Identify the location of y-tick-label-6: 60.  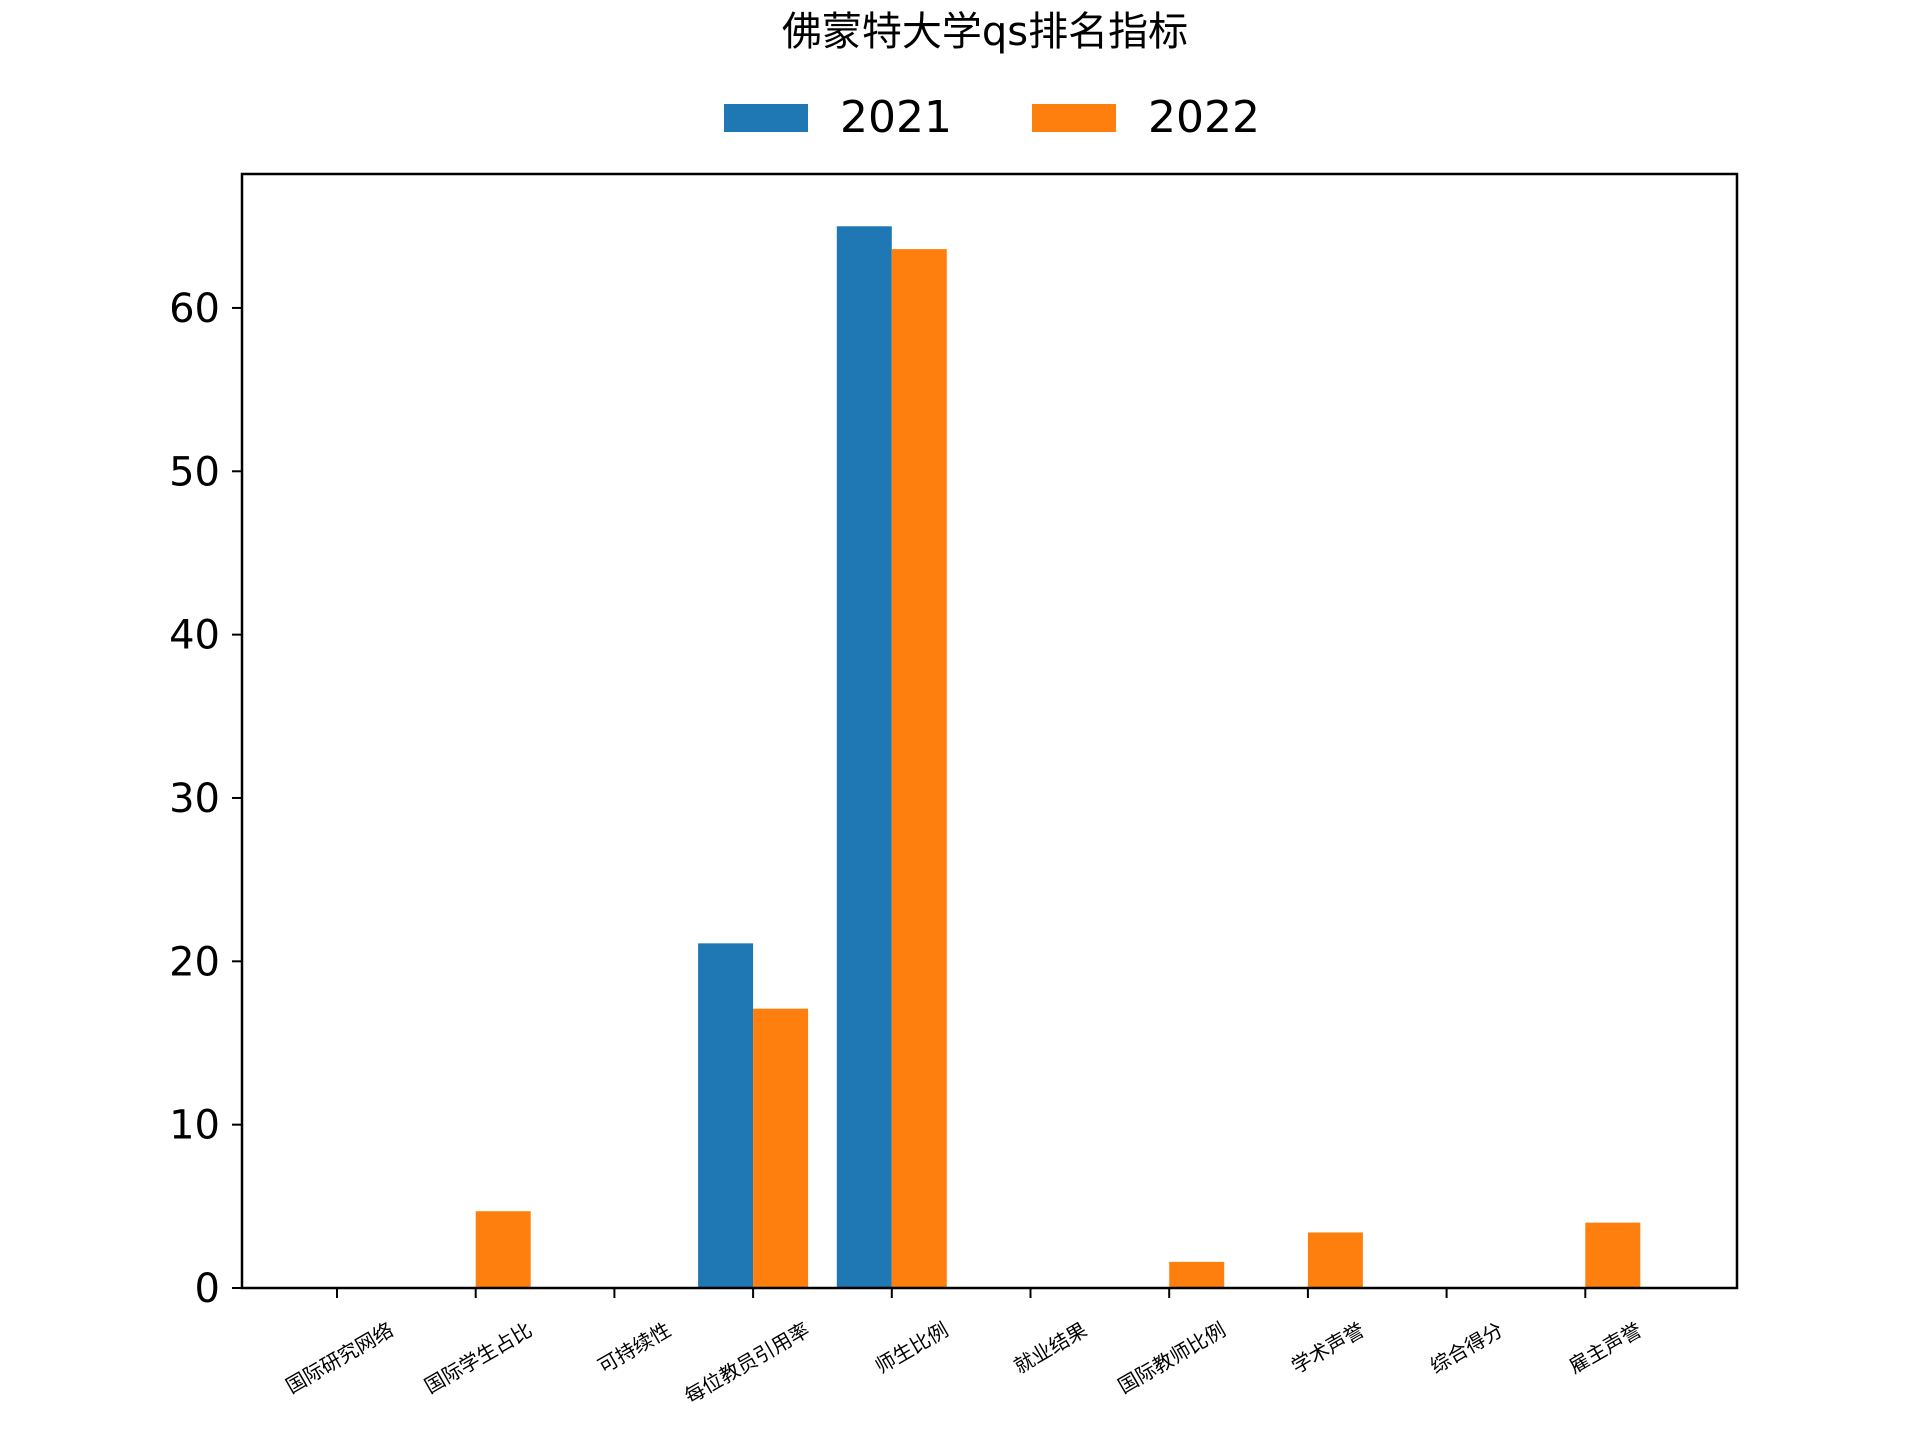
(194, 309).